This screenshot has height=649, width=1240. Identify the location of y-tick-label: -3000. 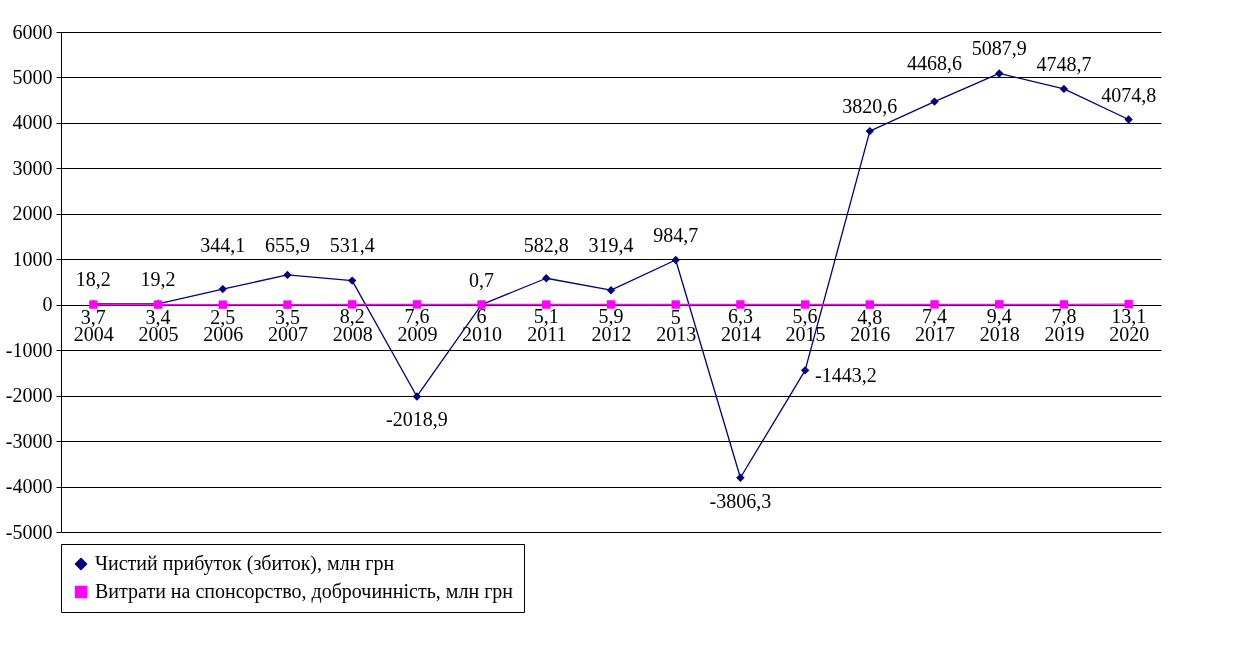
(29, 440).